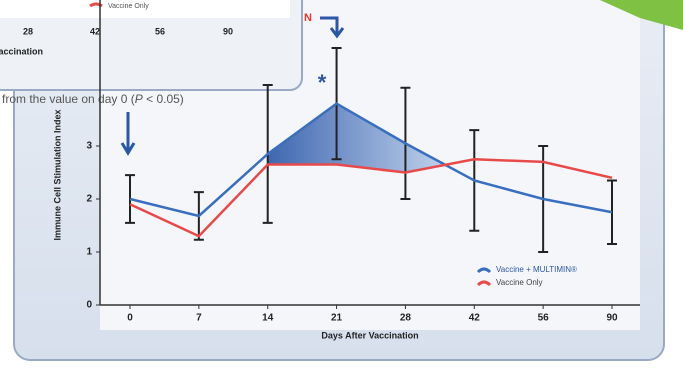  What do you see at coordinates (322, 82) in the screenshot?
I see `annotation: *` at bounding box center [322, 82].